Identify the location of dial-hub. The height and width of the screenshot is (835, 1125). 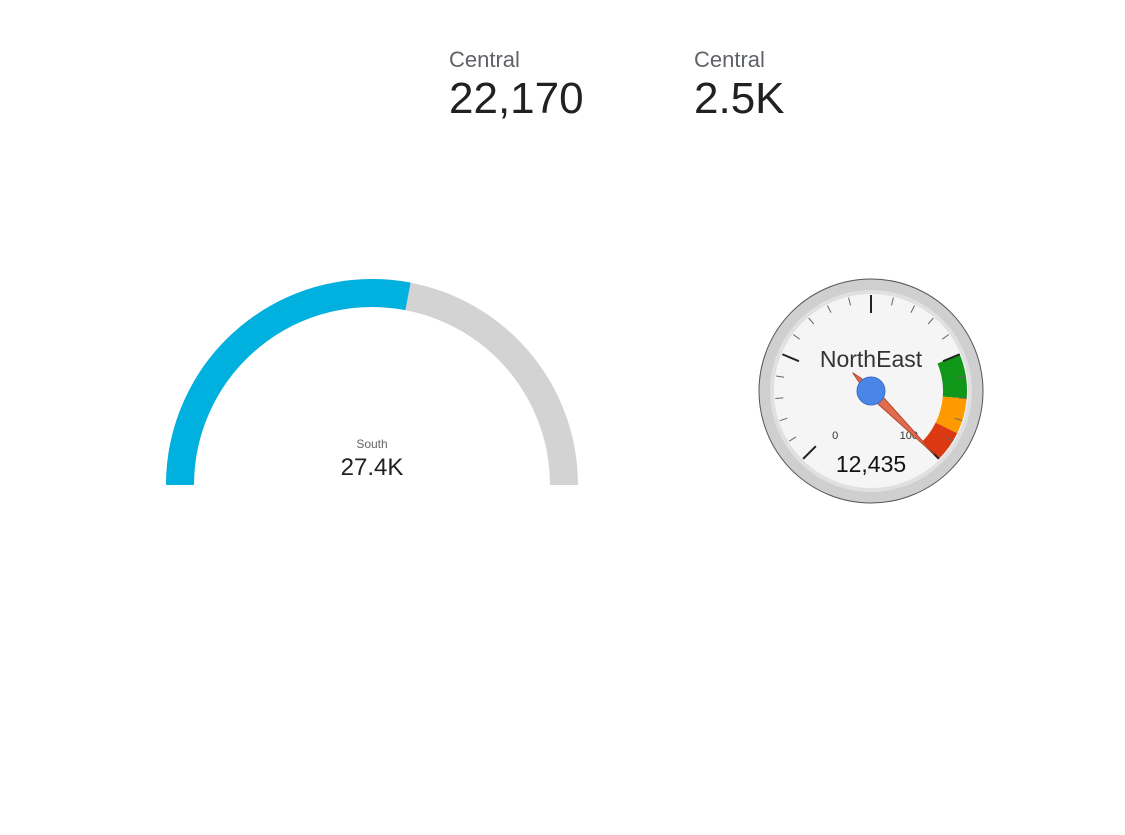
(871, 391).